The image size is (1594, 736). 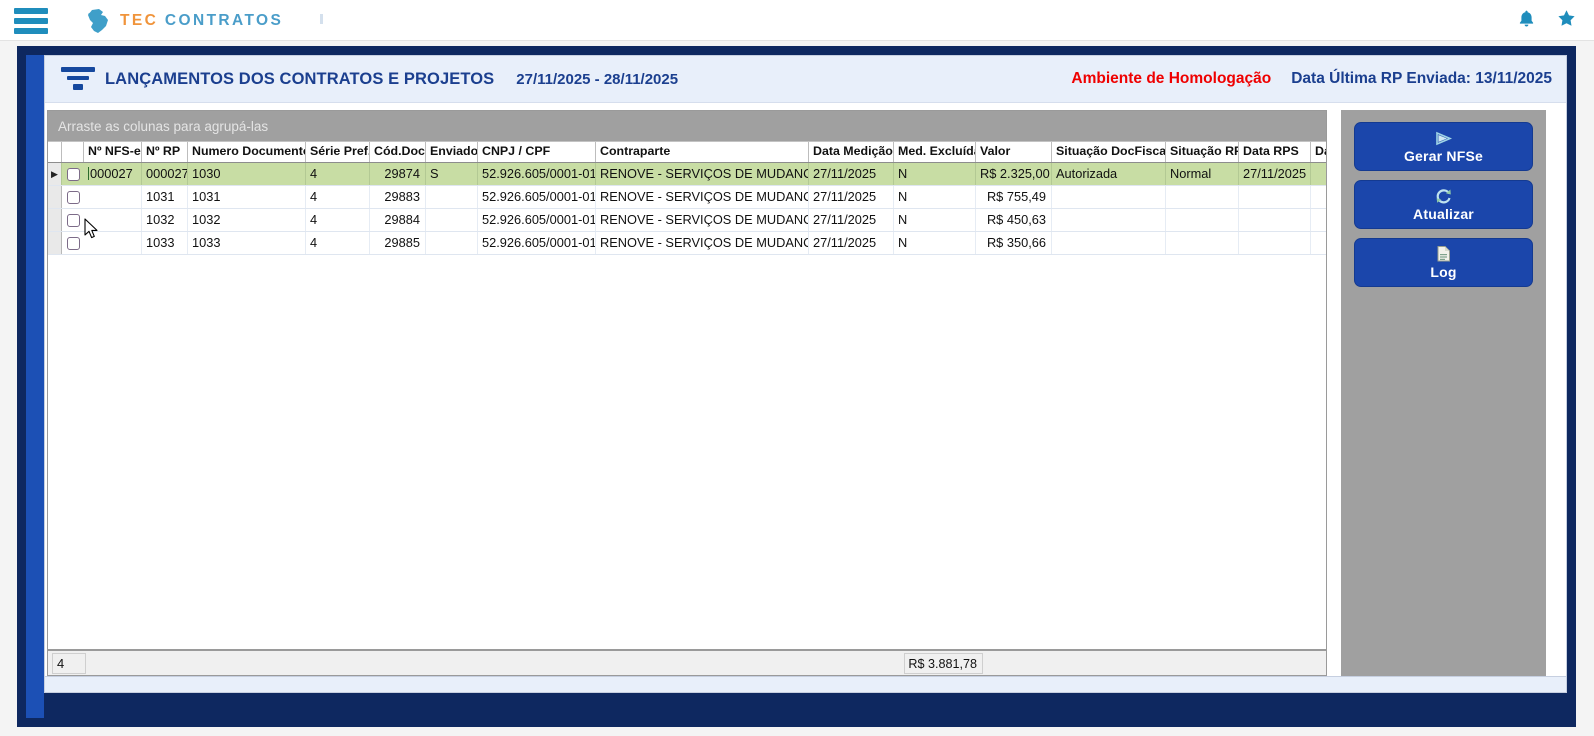 What do you see at coordinates (1275, 174) in the screenshot?
I see `cell-data_rps: 27/11/2025` at bounding box center [1275, 174].